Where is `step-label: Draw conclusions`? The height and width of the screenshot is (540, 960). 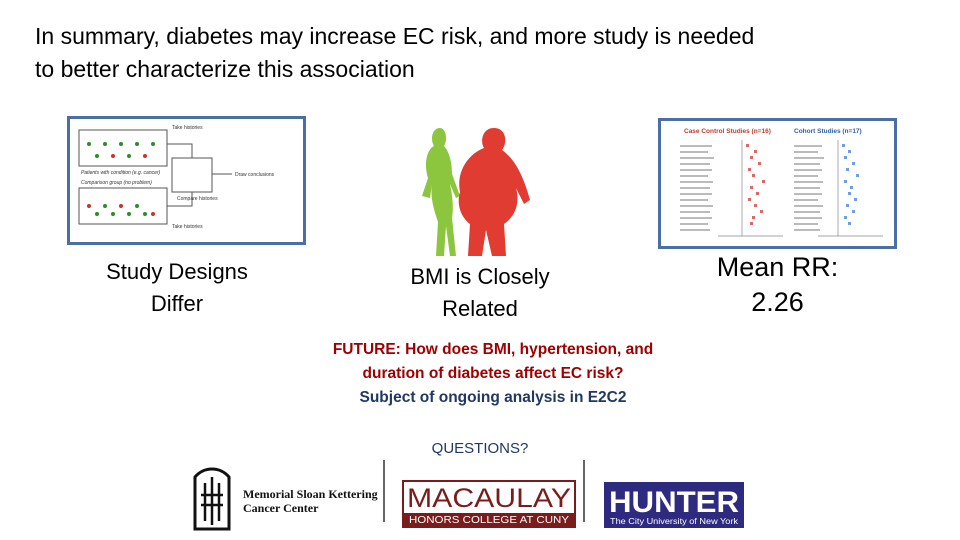 step-label: Draw conclusions is located at coordinates (255, 175).